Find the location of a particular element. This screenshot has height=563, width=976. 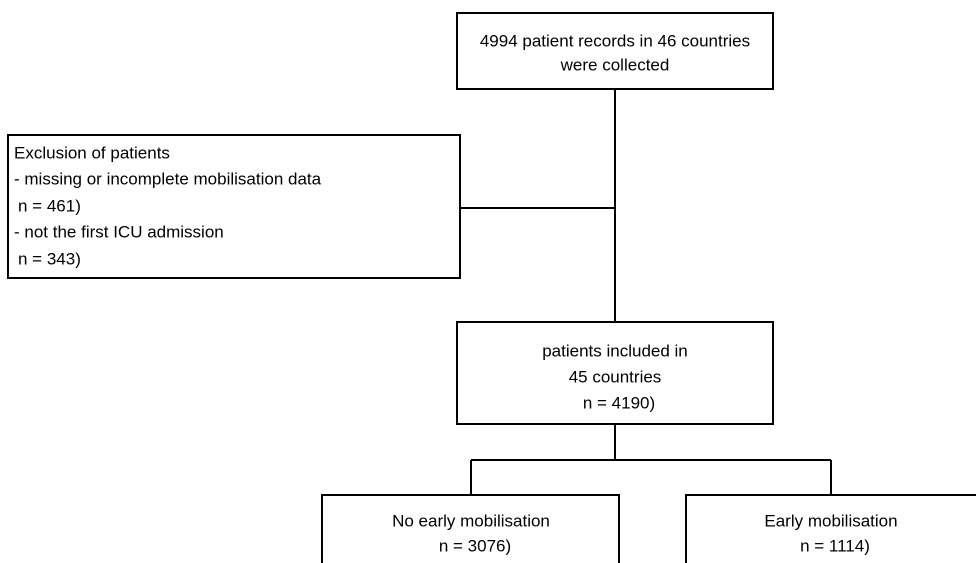

box-text: - not the first ICU admission is located at coordinates (119, 231).